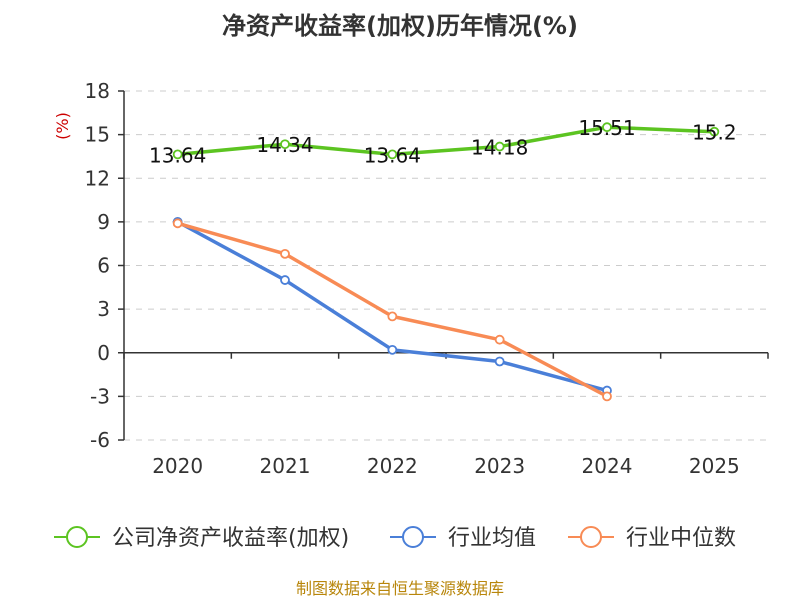  What do you see at coordinates (100, 440) in the screenshot?
I see `y-tick-label: -6` at bounding box center [100, 440].